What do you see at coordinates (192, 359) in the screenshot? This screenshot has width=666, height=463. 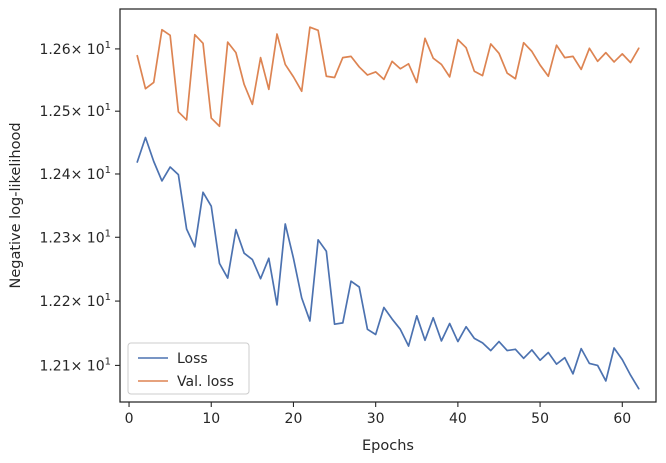 I see `legend-loss-label: Loss` at bounding box center [192, 359].